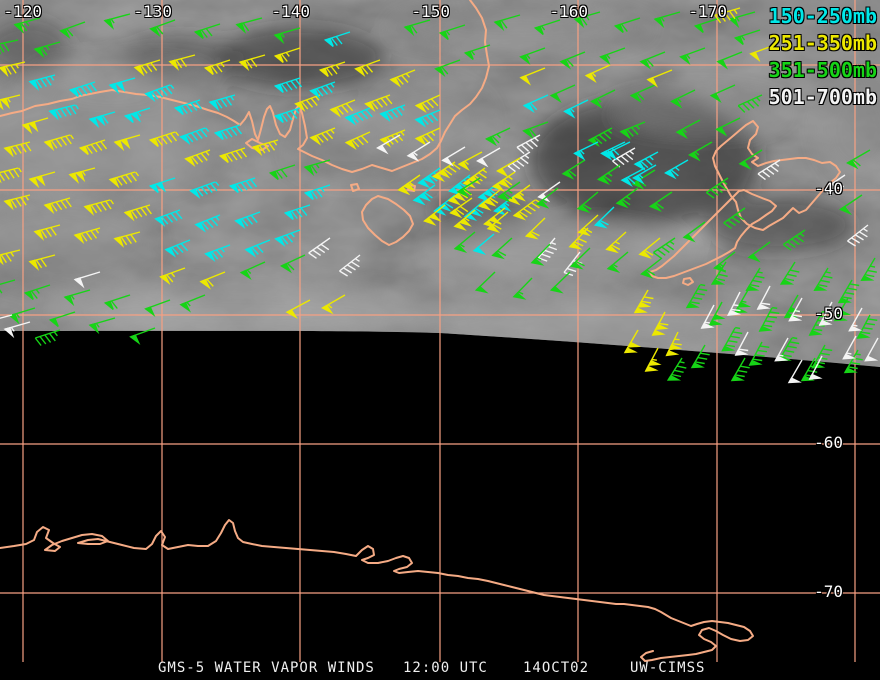 This screenshot has height=680, width=880. Describe the element at coordinates (387, 220) in the screenshot. I see `tasmania-coastline` at that location.